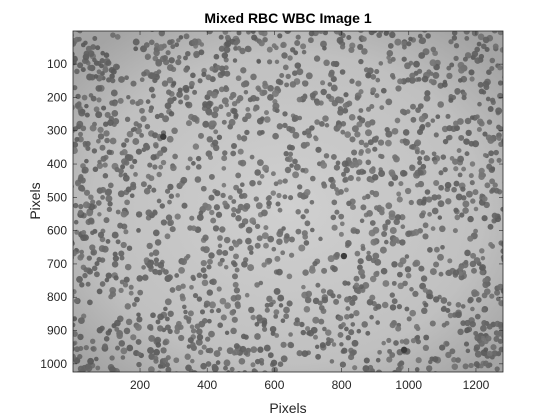  Describe the element at coordinates (207, 385) in the screenshot. I see `x-tick-label: 400` at that location.